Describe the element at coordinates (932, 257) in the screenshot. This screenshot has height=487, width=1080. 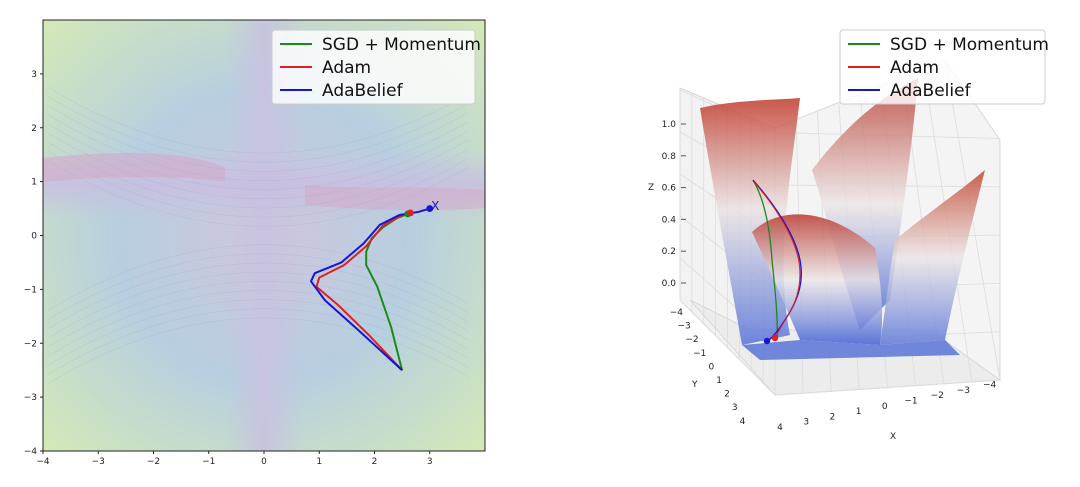
I see `surface-right-wall` at that location.